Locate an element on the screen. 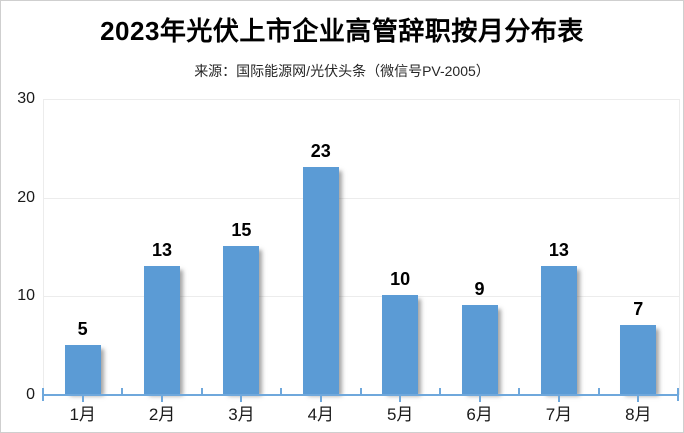  x-axis-category-label: 8月 is located at coordinates (638, 414).